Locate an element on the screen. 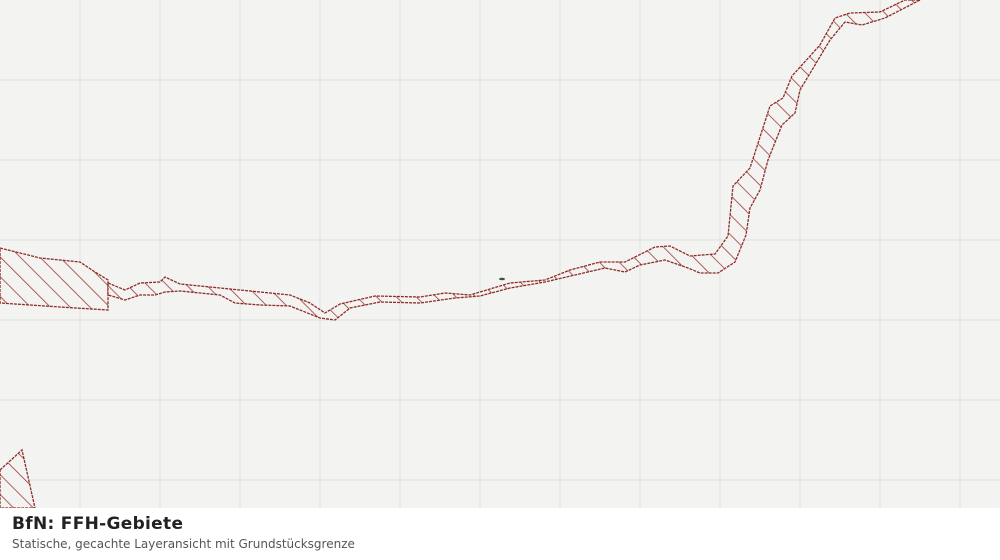 The image size is (1000, 560). map-feature is located at coordinates (502, 279).